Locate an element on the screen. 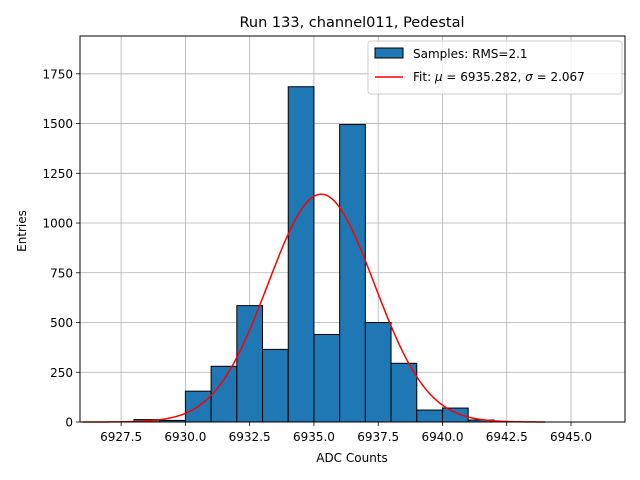 The width and height of the screenshot is (640, 480). legend-fit-sigma-value: = 2.067 is located at coordinates (559, 77).